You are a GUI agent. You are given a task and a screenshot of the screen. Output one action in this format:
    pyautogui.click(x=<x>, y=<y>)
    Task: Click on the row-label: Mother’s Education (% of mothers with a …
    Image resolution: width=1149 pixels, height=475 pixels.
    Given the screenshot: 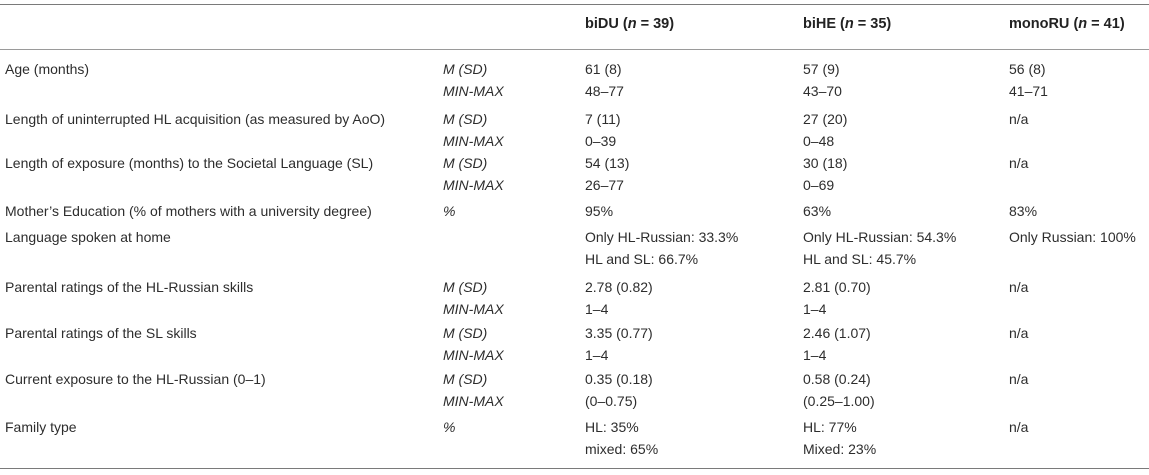 What is the action you would take?
    pyautogui.click(x=188, y=211)
    